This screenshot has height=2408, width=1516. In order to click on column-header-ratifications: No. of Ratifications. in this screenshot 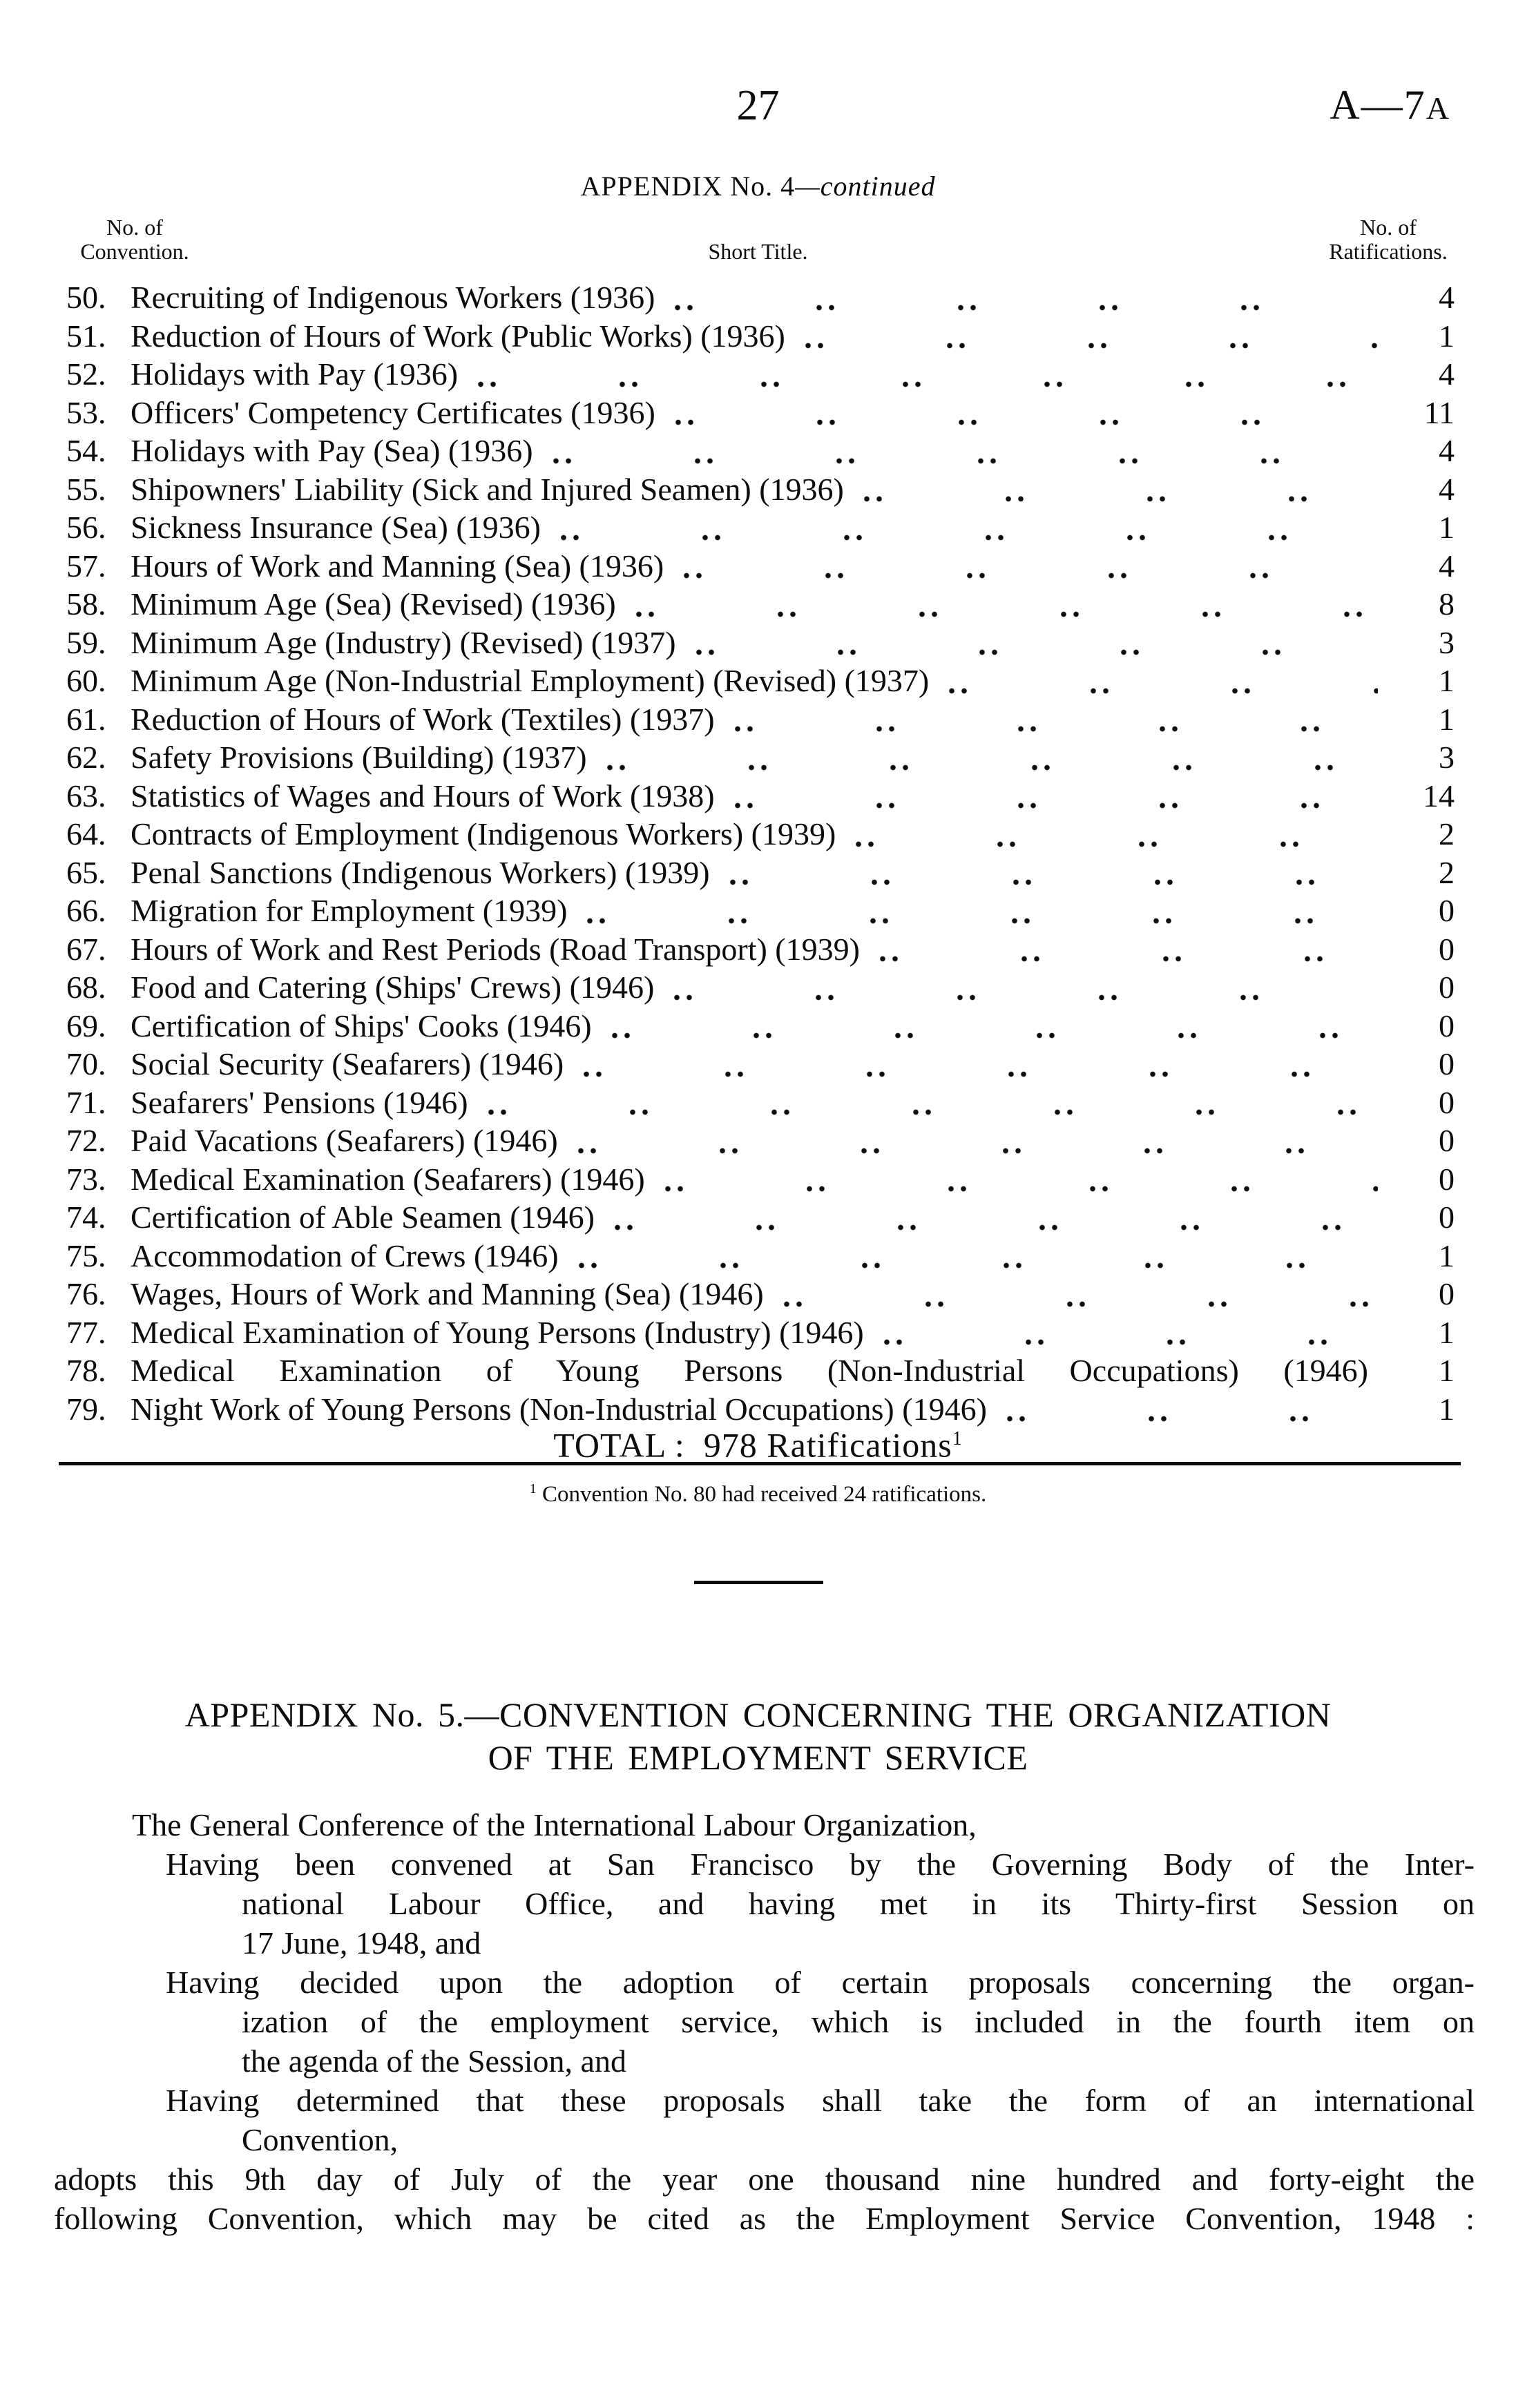, I will do `click(1389, 239)`.